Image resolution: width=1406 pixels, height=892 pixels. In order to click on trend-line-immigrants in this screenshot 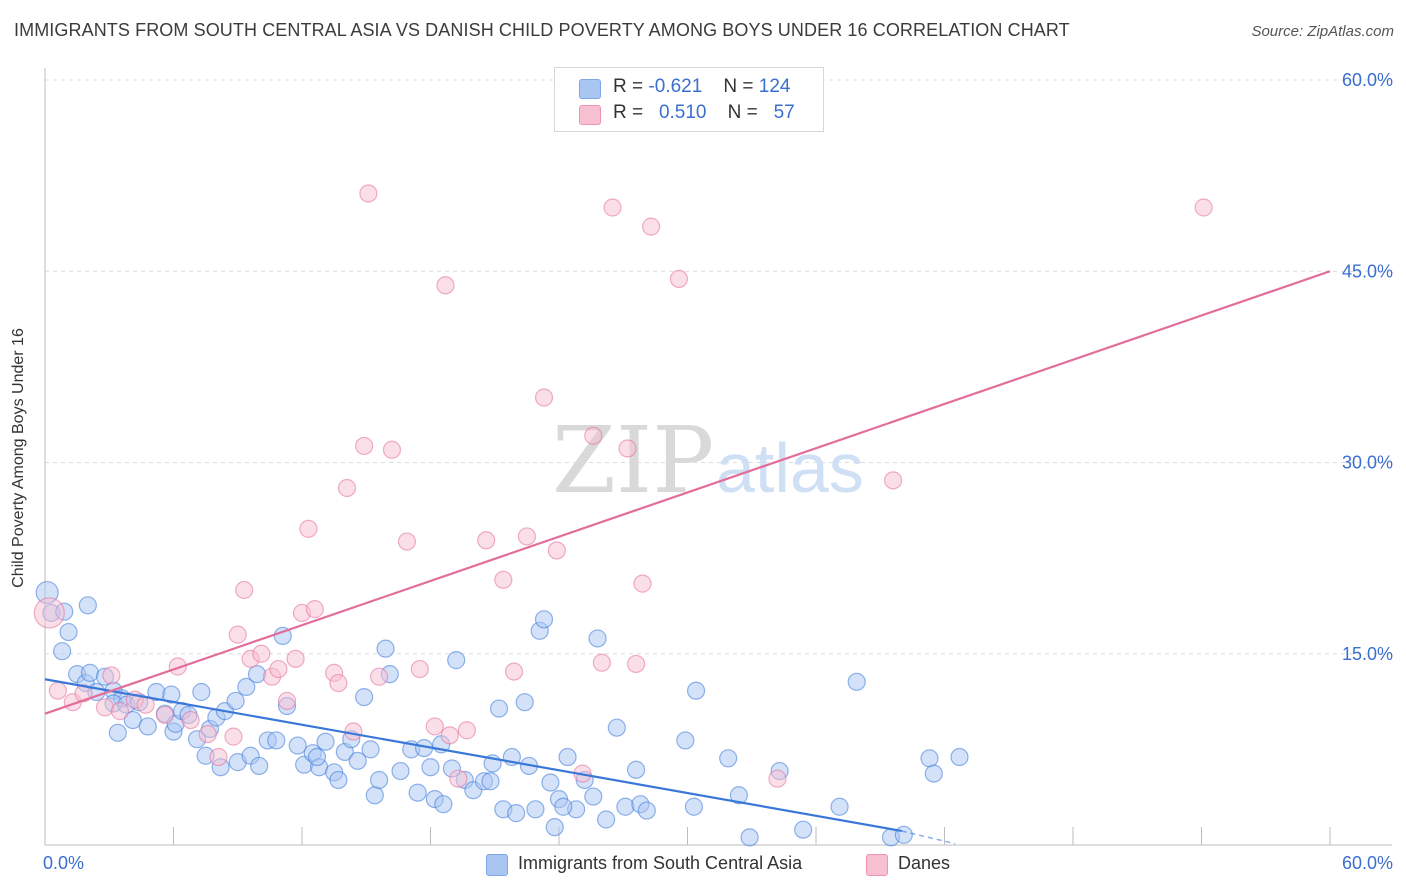, I will do `click(473, 755)`.